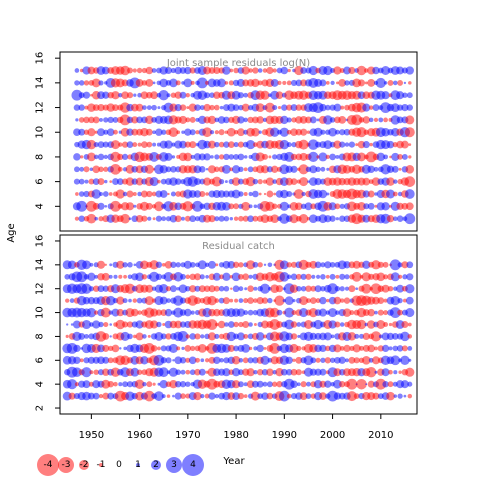 The height and width of the screenshot is (480, 480). I want to click on y-axis-label: Age, so click(11, 232).